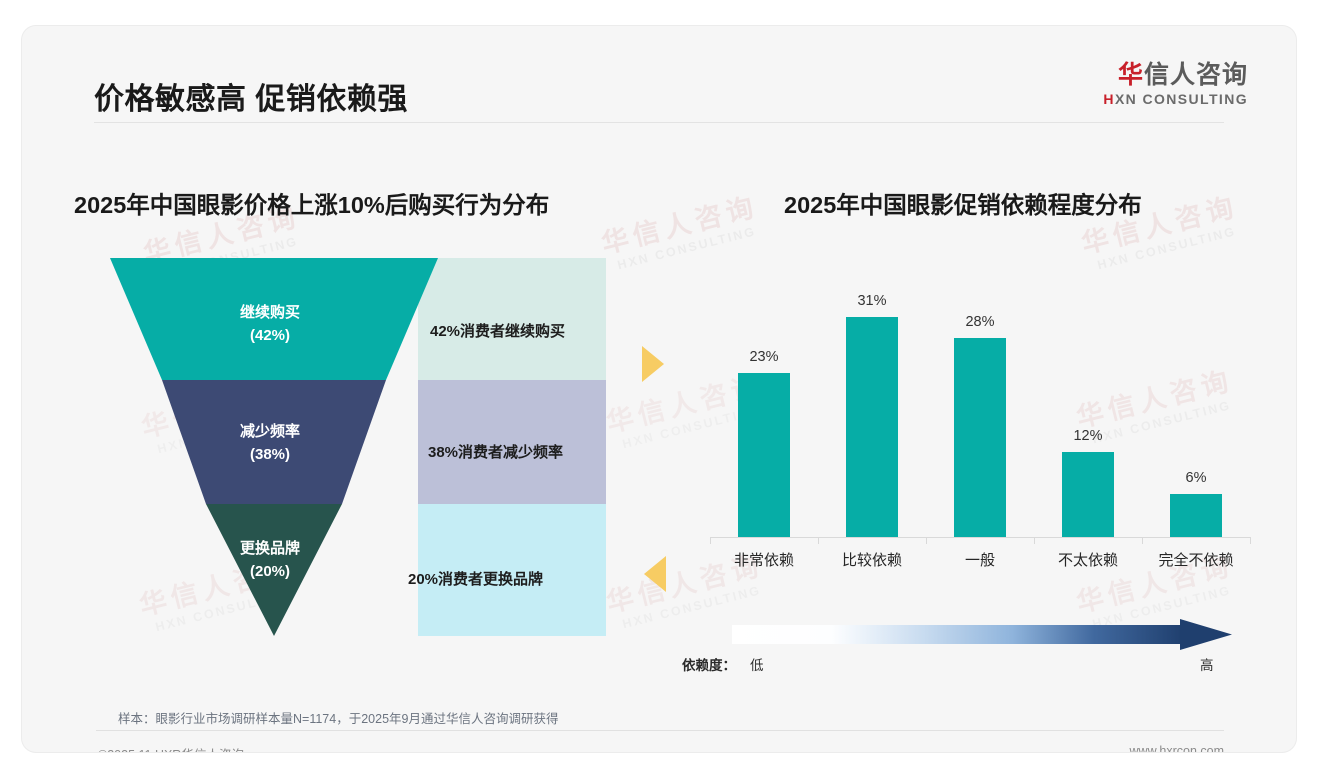 This screenshot has height=780, width=1340. What do you see at coordinates (1196, 560) in the screenshot?
I see `bar-category-label-4: 完全不依赖` at bounding box center [1196, 560].